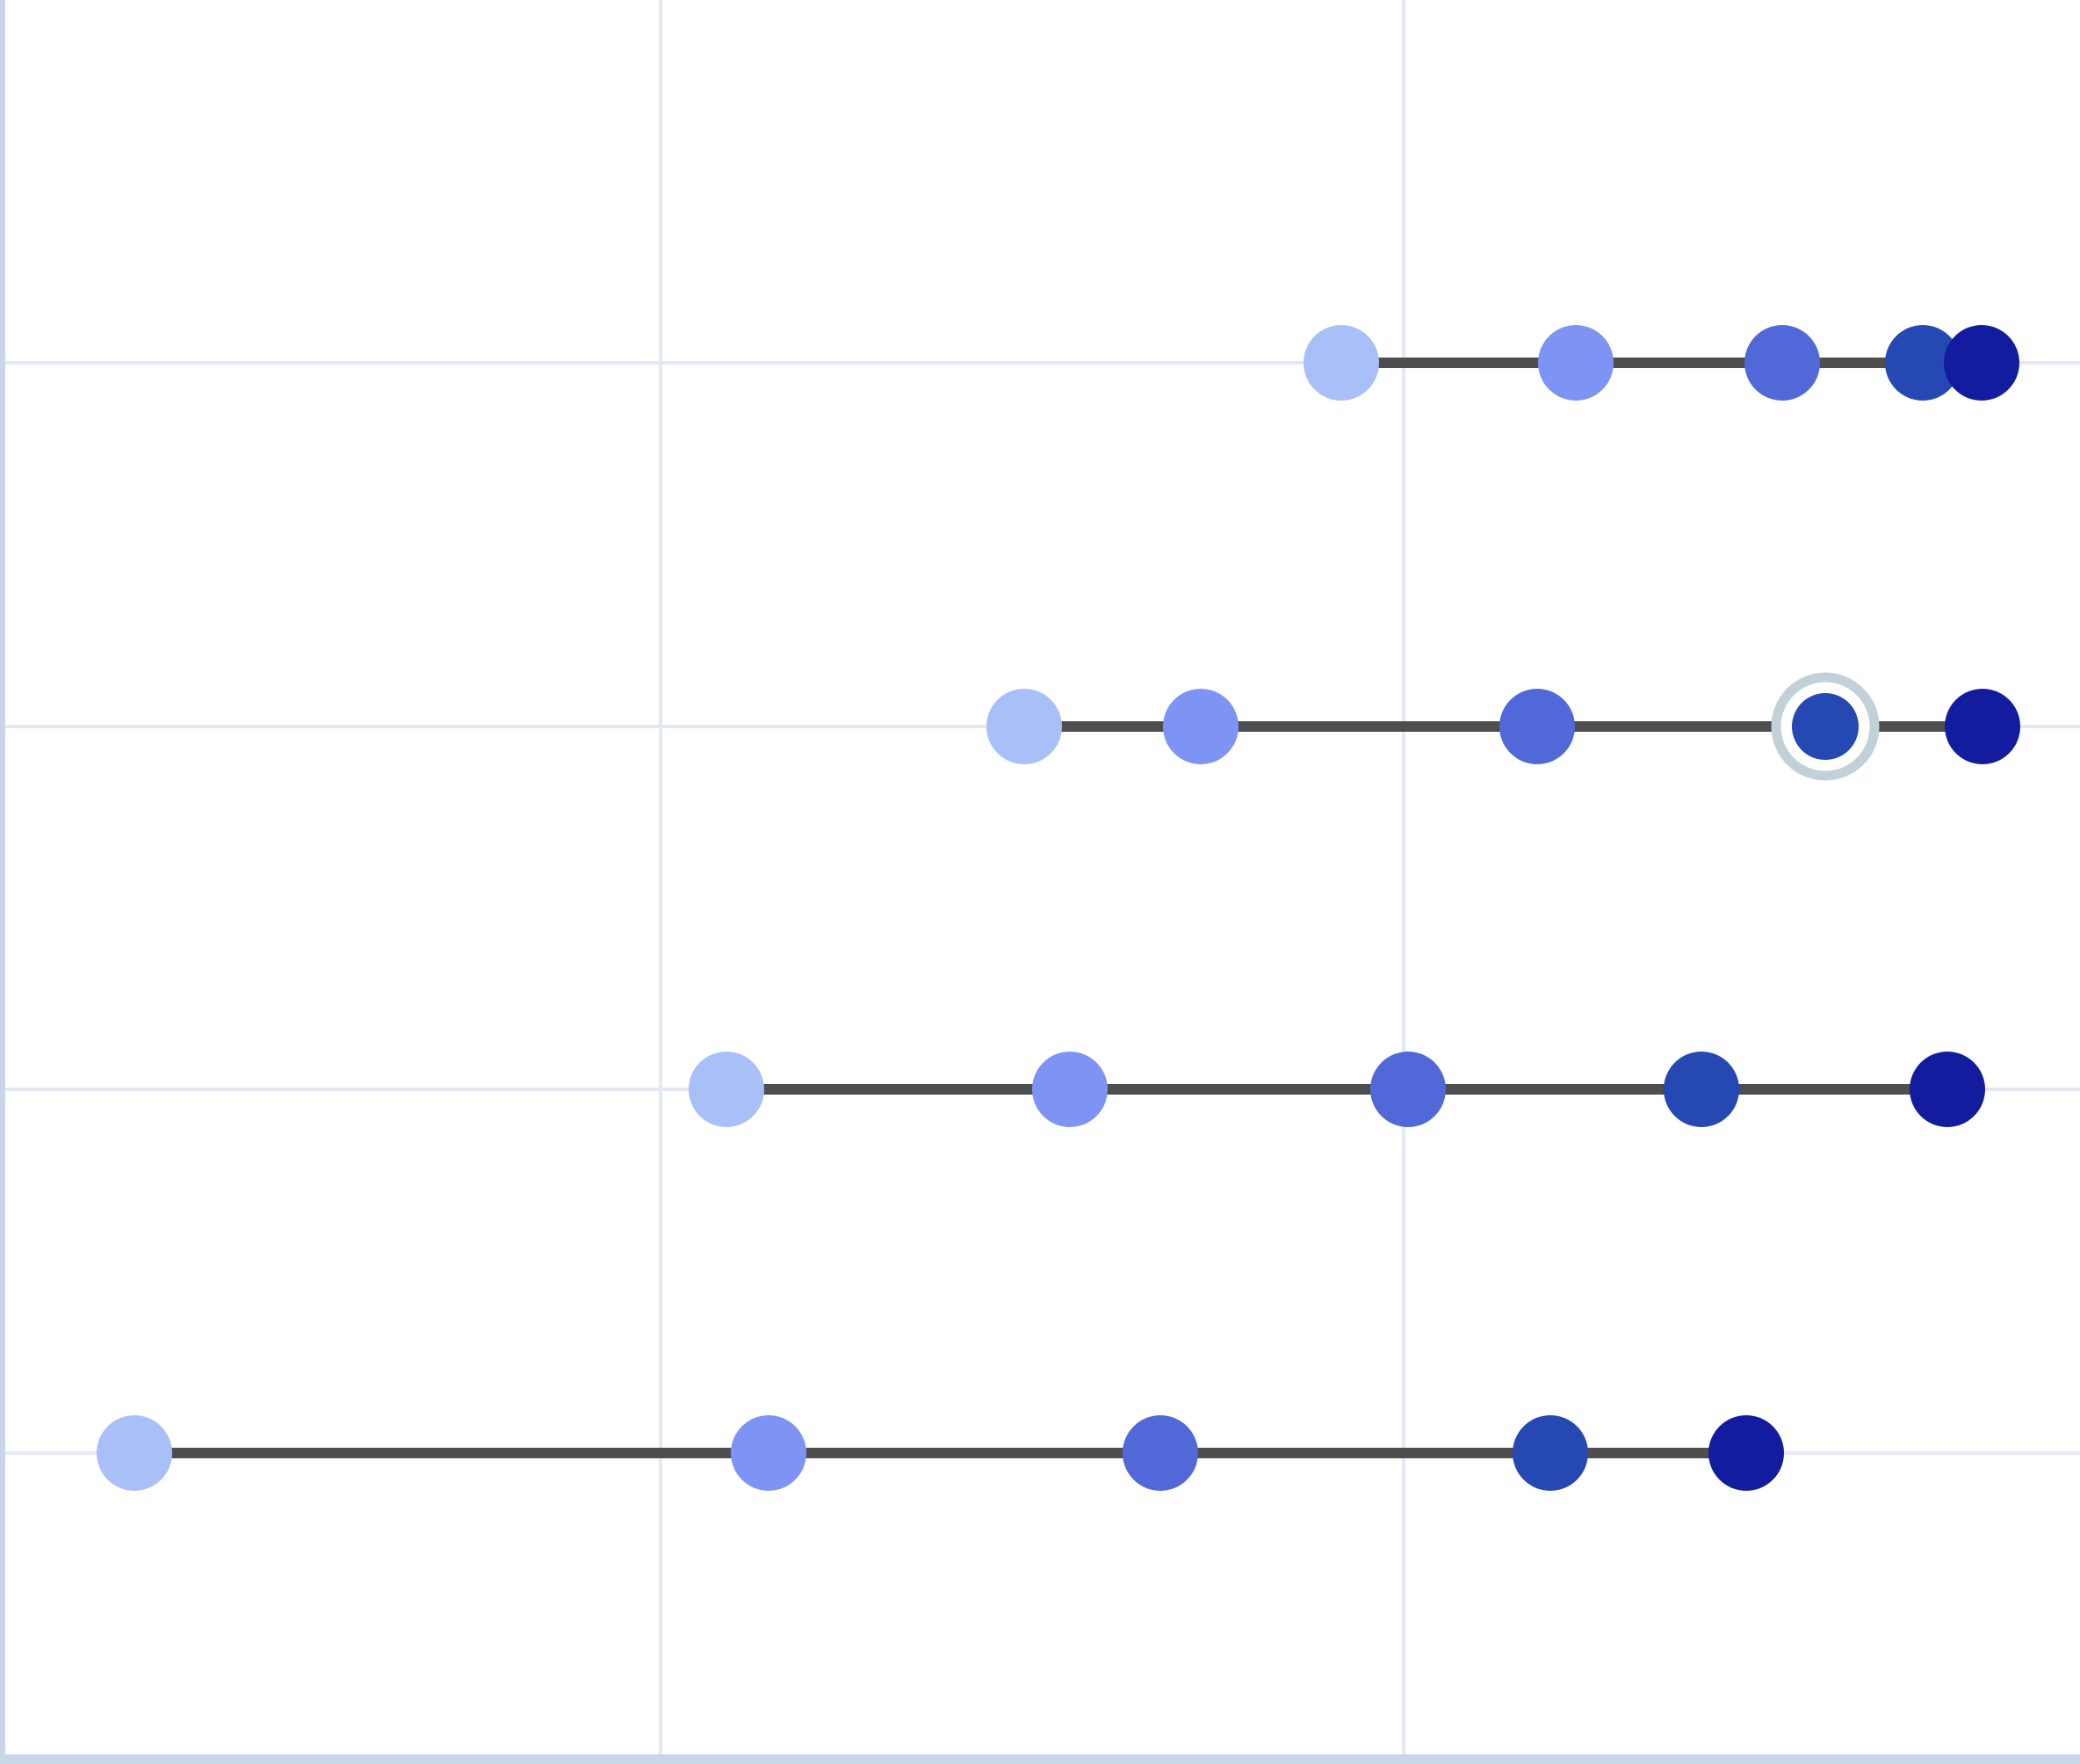 The height and width of the screenshot is (1764, 2080). I want to click on data-point-row1-dot5, so click(1981, 363).